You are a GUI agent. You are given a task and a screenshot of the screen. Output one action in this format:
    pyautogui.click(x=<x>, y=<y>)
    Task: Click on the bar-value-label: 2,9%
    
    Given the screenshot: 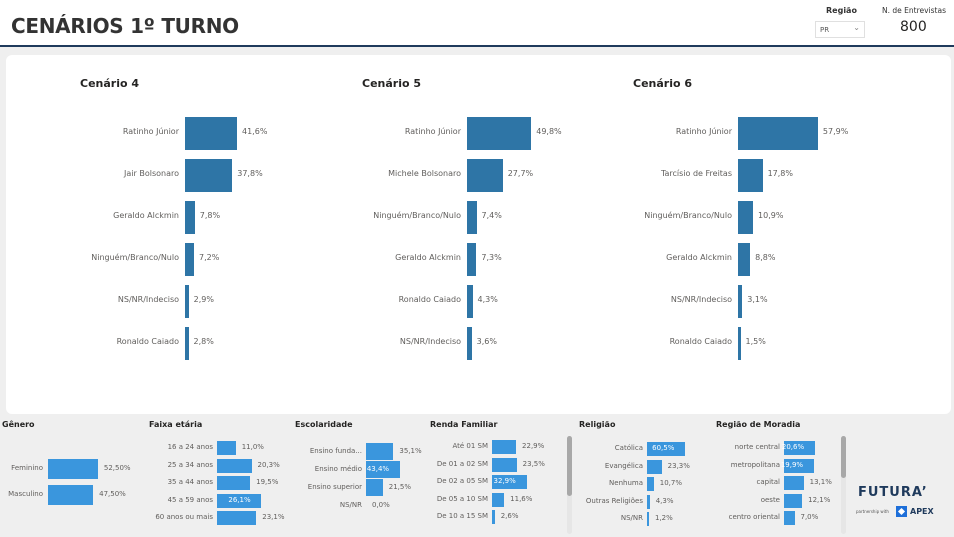 What is the action you would take?
    pyautogui.click(x=203, y=299)
    